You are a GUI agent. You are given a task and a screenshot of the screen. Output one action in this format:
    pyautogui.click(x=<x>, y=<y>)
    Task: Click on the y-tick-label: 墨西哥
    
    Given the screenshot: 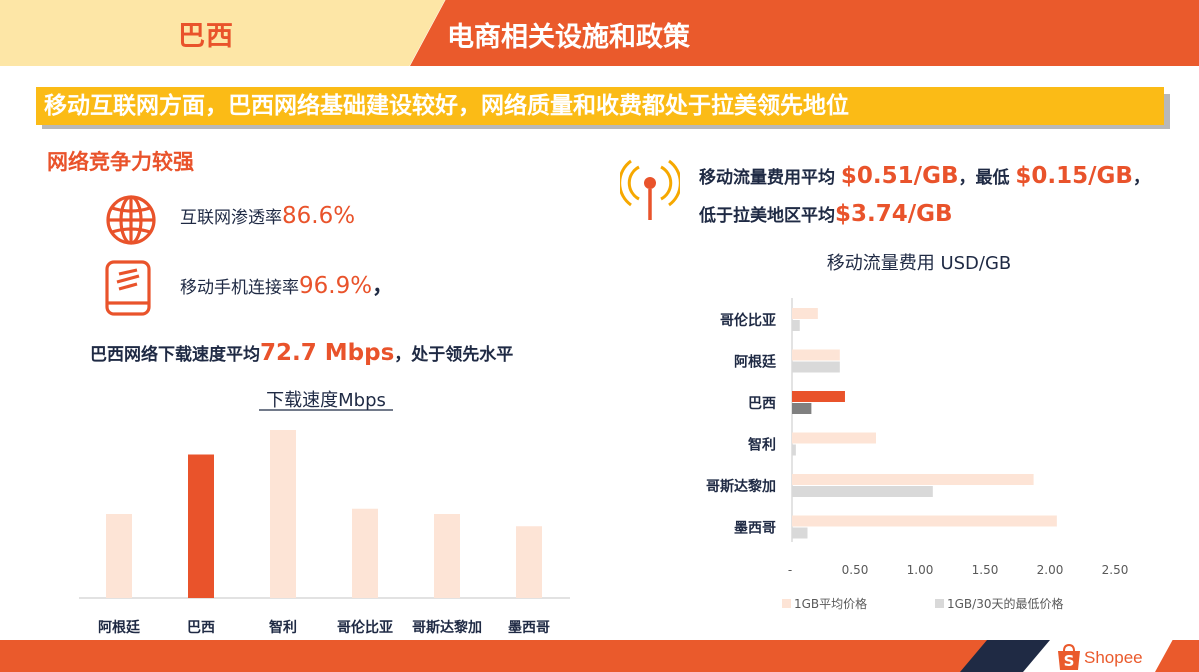 What is the action you would take?
    pyautogui.click(x=755, y=529)
    